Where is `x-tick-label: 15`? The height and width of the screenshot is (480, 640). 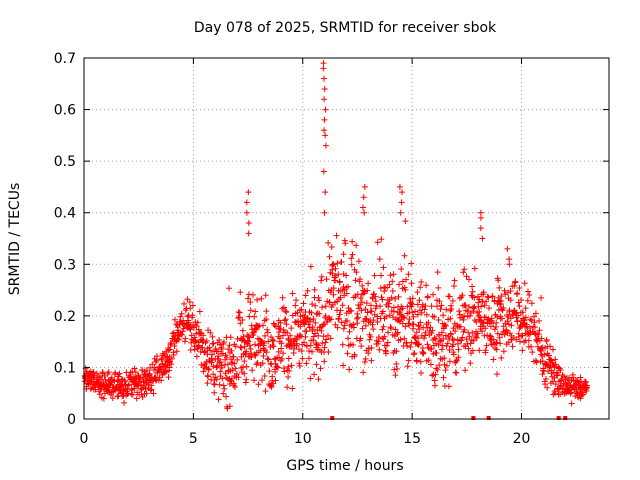 x-tick-label: 15 is located at coordinates (412, 439).